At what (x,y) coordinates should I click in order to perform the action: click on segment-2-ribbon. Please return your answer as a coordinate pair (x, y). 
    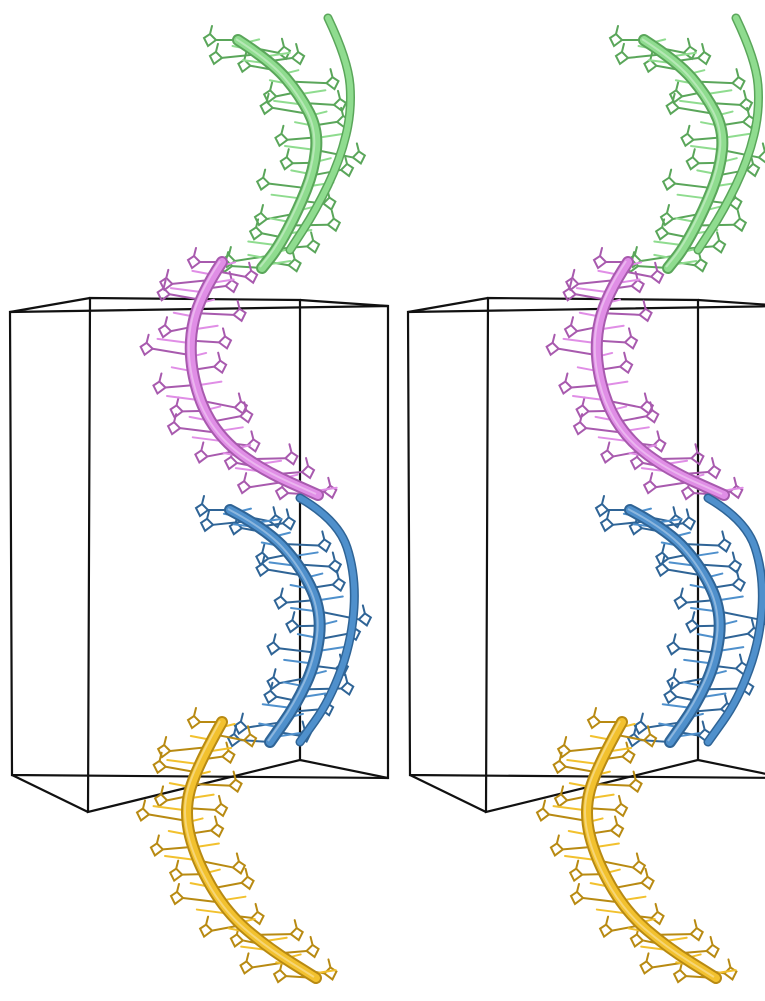
    Looking at the image, I should click on (660, 378).